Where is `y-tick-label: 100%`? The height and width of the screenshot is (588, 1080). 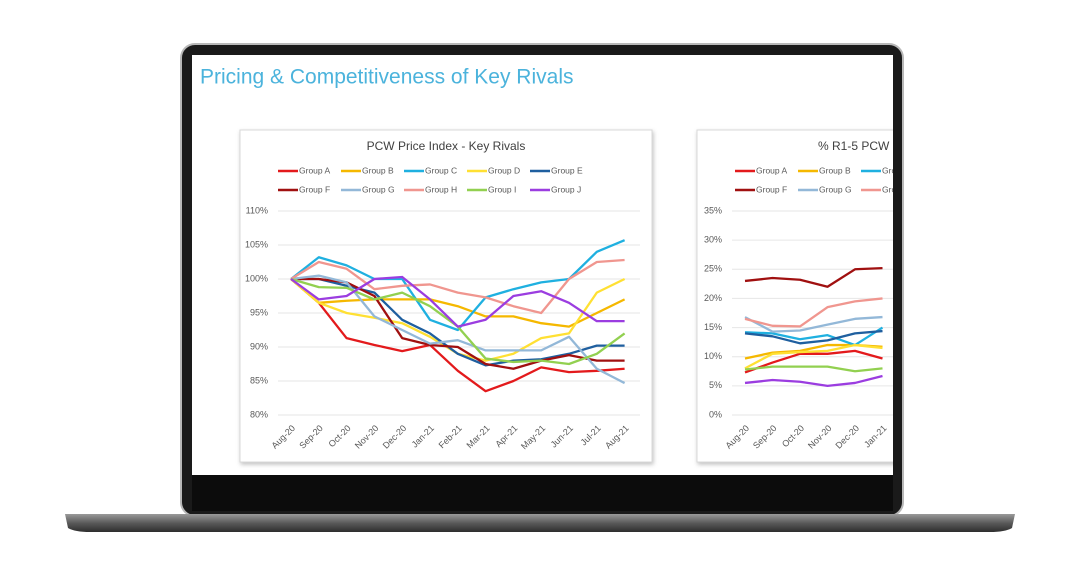 y-tick-label: 100% is located at coordinates (256, 278).